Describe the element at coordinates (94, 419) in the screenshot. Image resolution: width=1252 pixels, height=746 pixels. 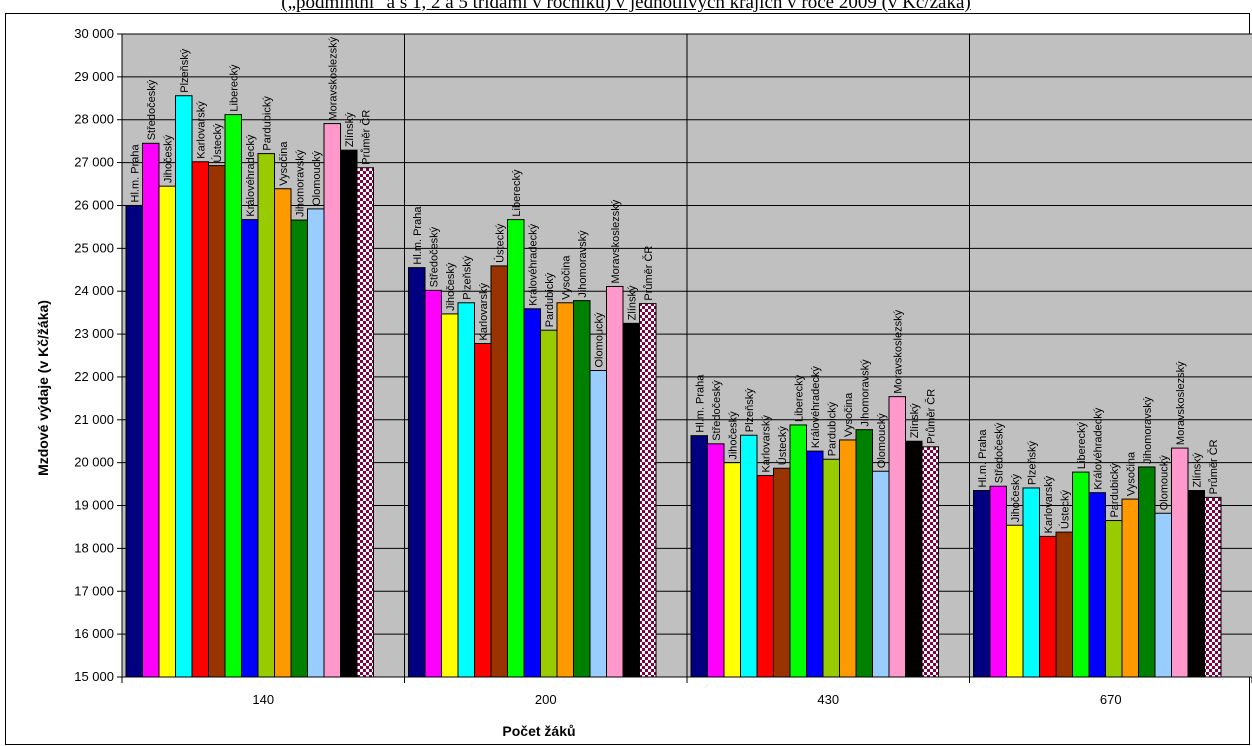
I see `y-tick-label: 21 000` at that location.